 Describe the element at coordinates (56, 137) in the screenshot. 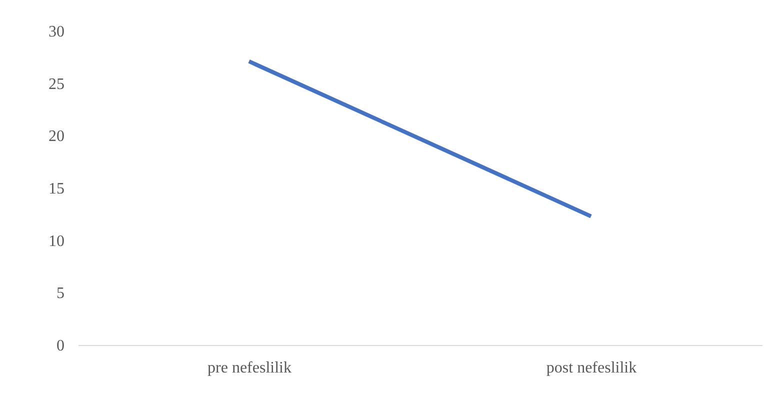

I see `y-tick-label: 20` at that location.